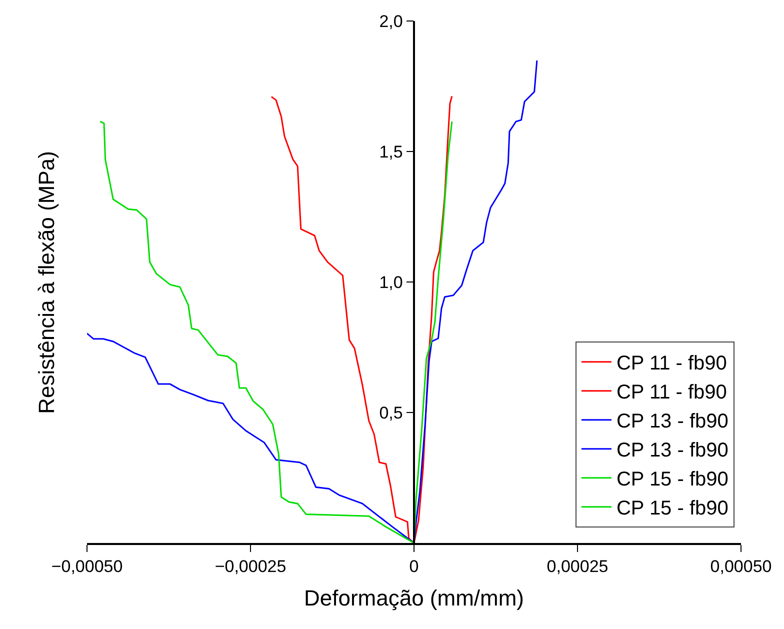 The image size is (784, 629). Describe the element at coordinates (46, 282) in the screenshot. I see `y-axis-title: Resistência à flexão (MPa)` at that location.